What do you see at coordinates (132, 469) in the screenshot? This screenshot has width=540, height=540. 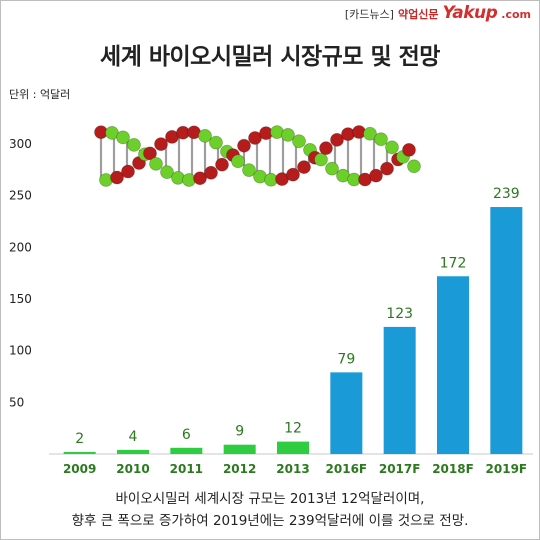 I see `x-tick-label: 2010` at bounding box center [132, 469].